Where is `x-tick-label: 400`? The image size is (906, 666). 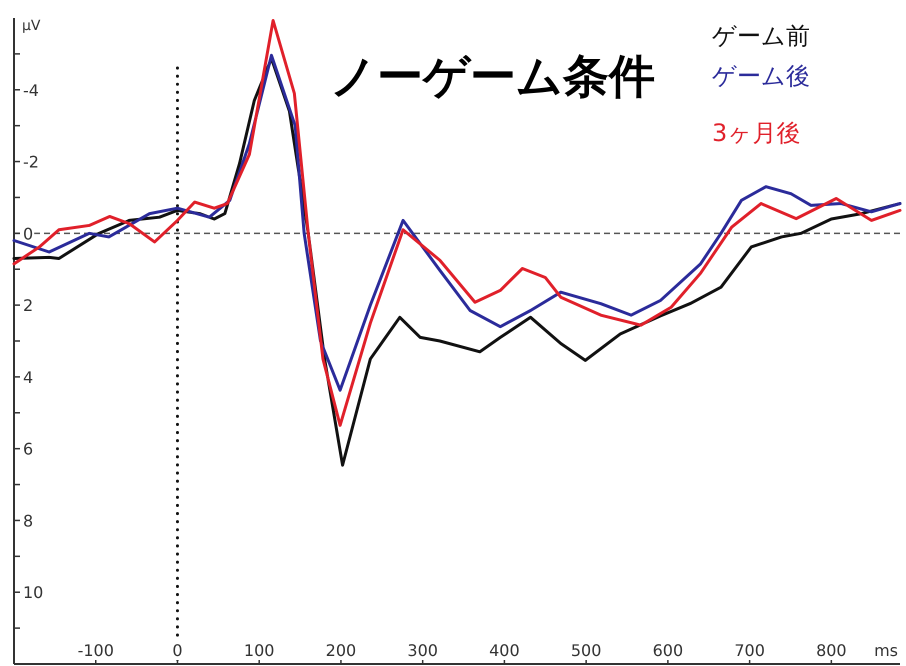
x-tick-label: 400 is located at coordinates (504, 650).